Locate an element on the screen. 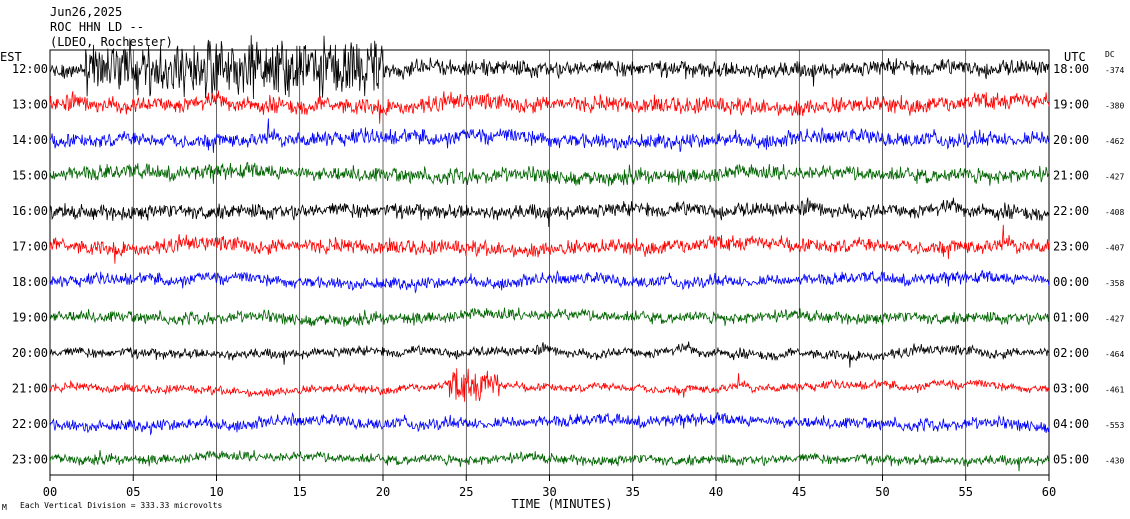 The height and width of the screenshot is (519, 1130). utc-time-label: 04:00 is located at coordinates (1071, 424).